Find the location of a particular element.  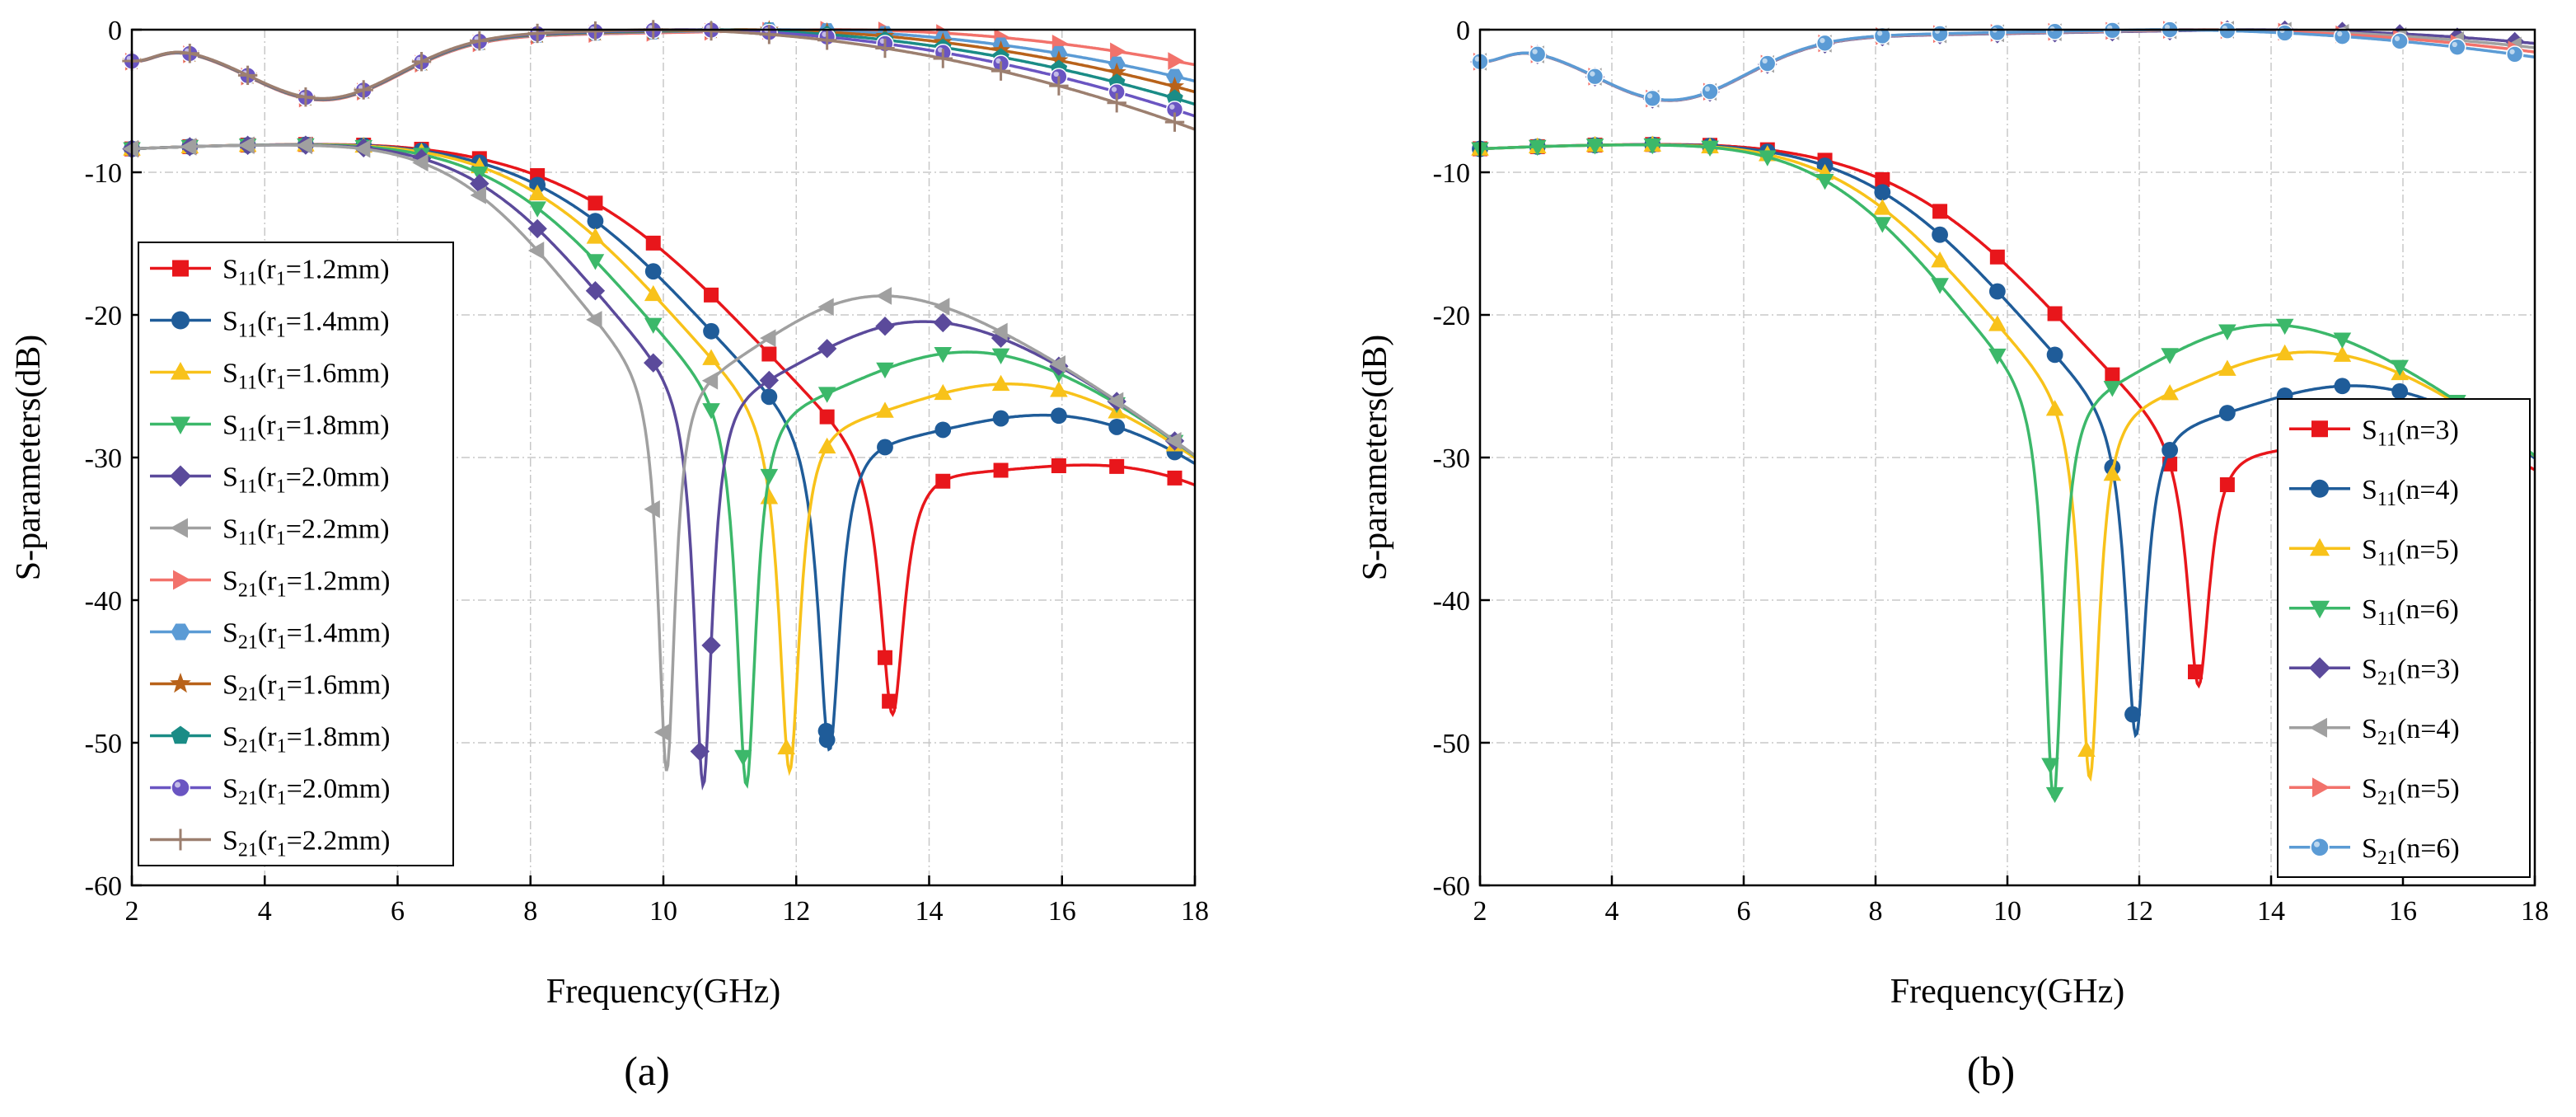

y-tick-label: -20 is located at coordinates (1451, 316).